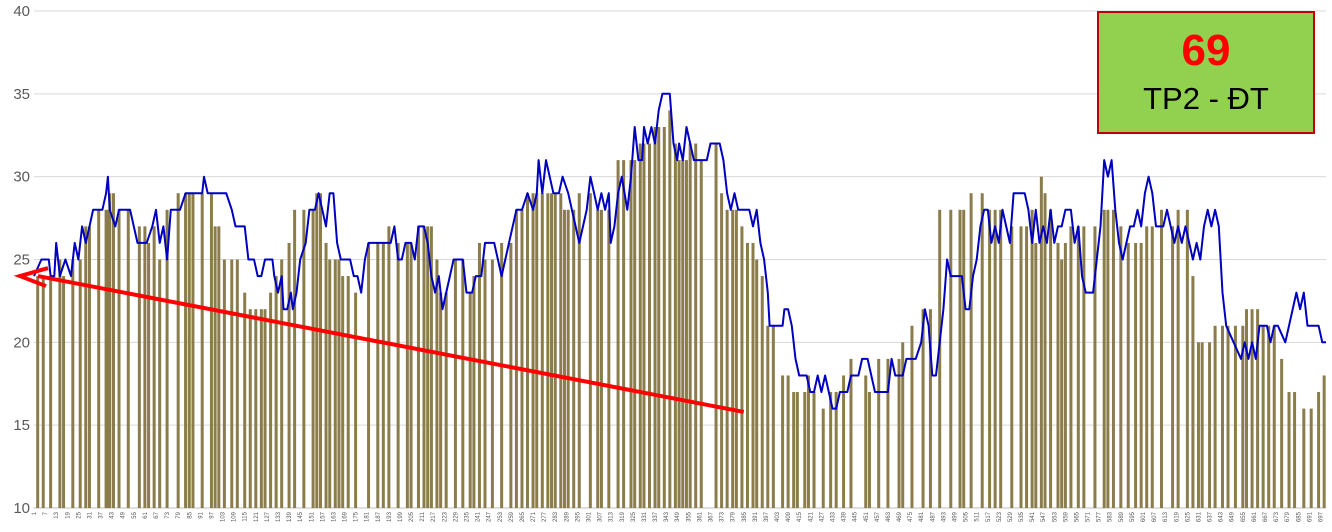 The width and height of the screenshot is (1332, 532). What do you see at coordinates (1288, 516) in the screenshot?
I see `x-tick-label: 679` at bounding box center [1288, 516].